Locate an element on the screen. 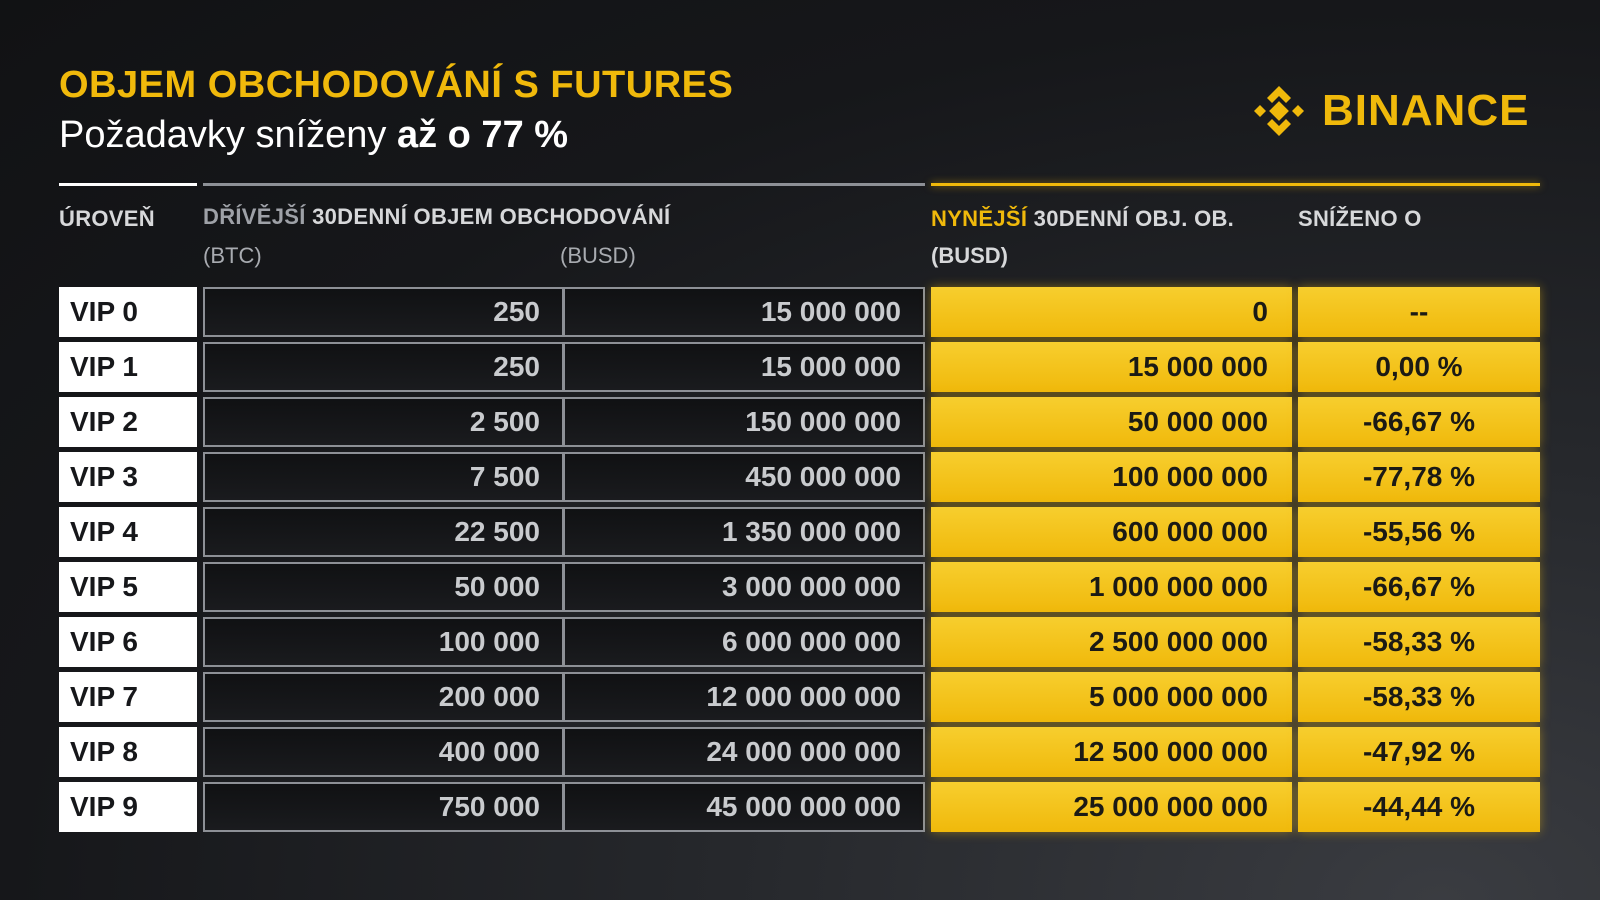 This screenshot has width=1600, height=900. current-column-rule is located at coordinates (1235, 184).